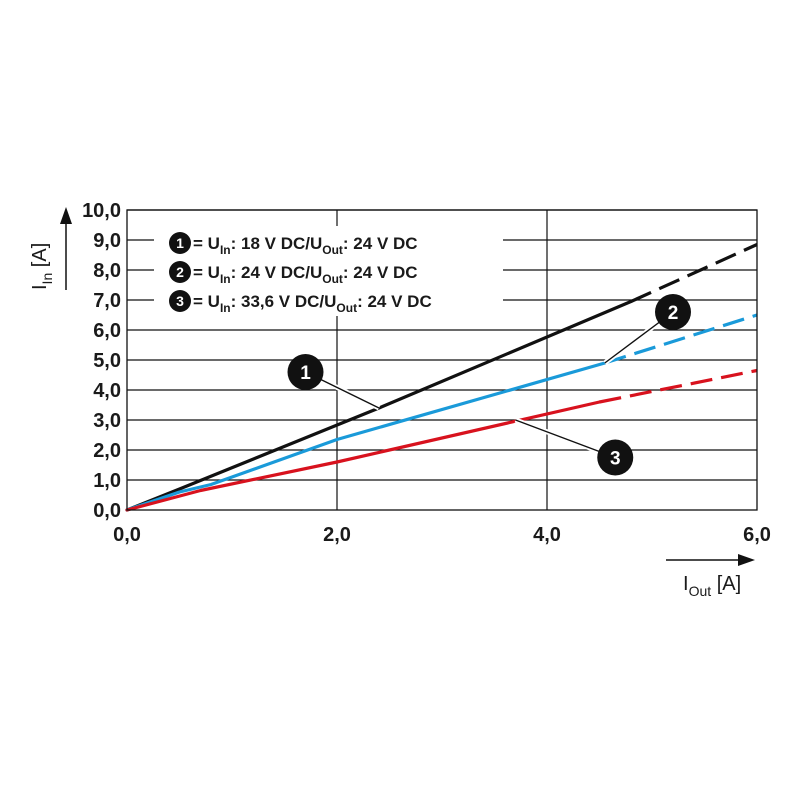 The image size is (800, 800). I want to click on y-tick-label: 6,0, so click(107, 331).